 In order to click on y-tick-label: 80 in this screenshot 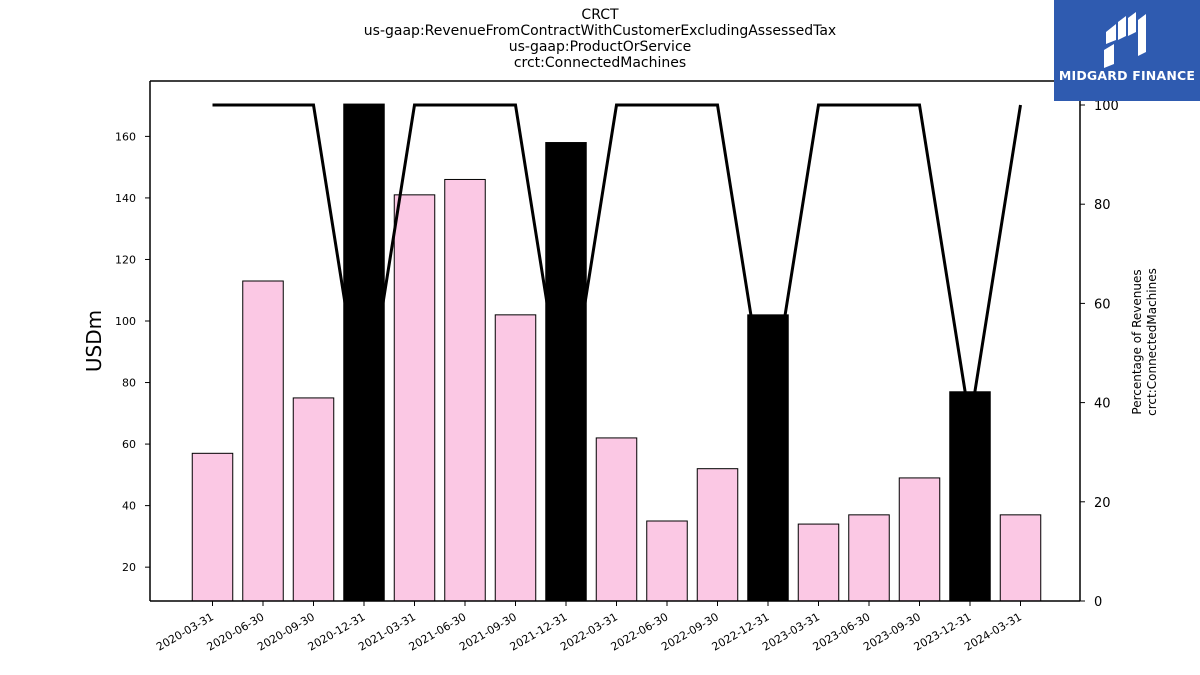, I will do `click(129, 383)`.